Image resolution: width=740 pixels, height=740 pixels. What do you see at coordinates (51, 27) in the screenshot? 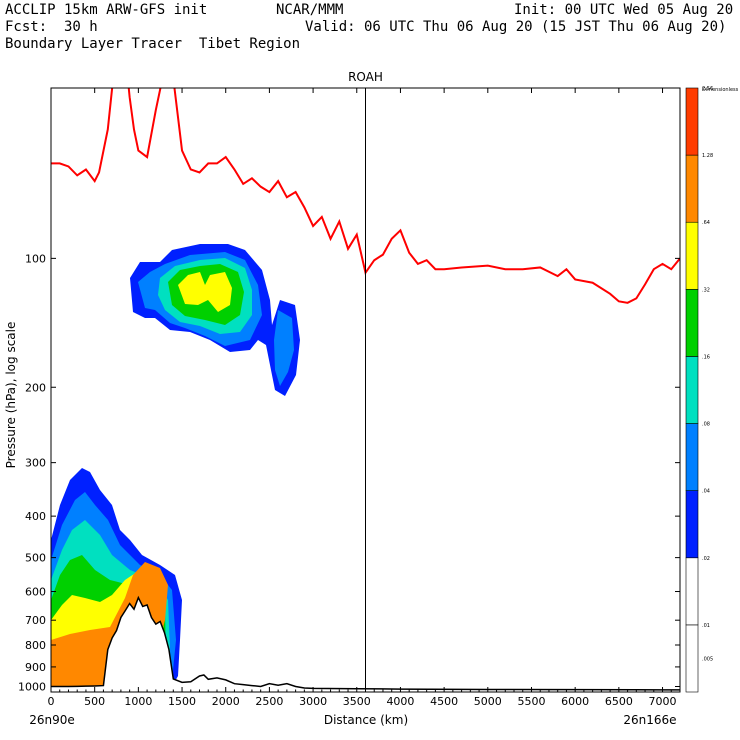
I see `header-line2-left: Fcst: 30 h` at bounding box center [51, 27].